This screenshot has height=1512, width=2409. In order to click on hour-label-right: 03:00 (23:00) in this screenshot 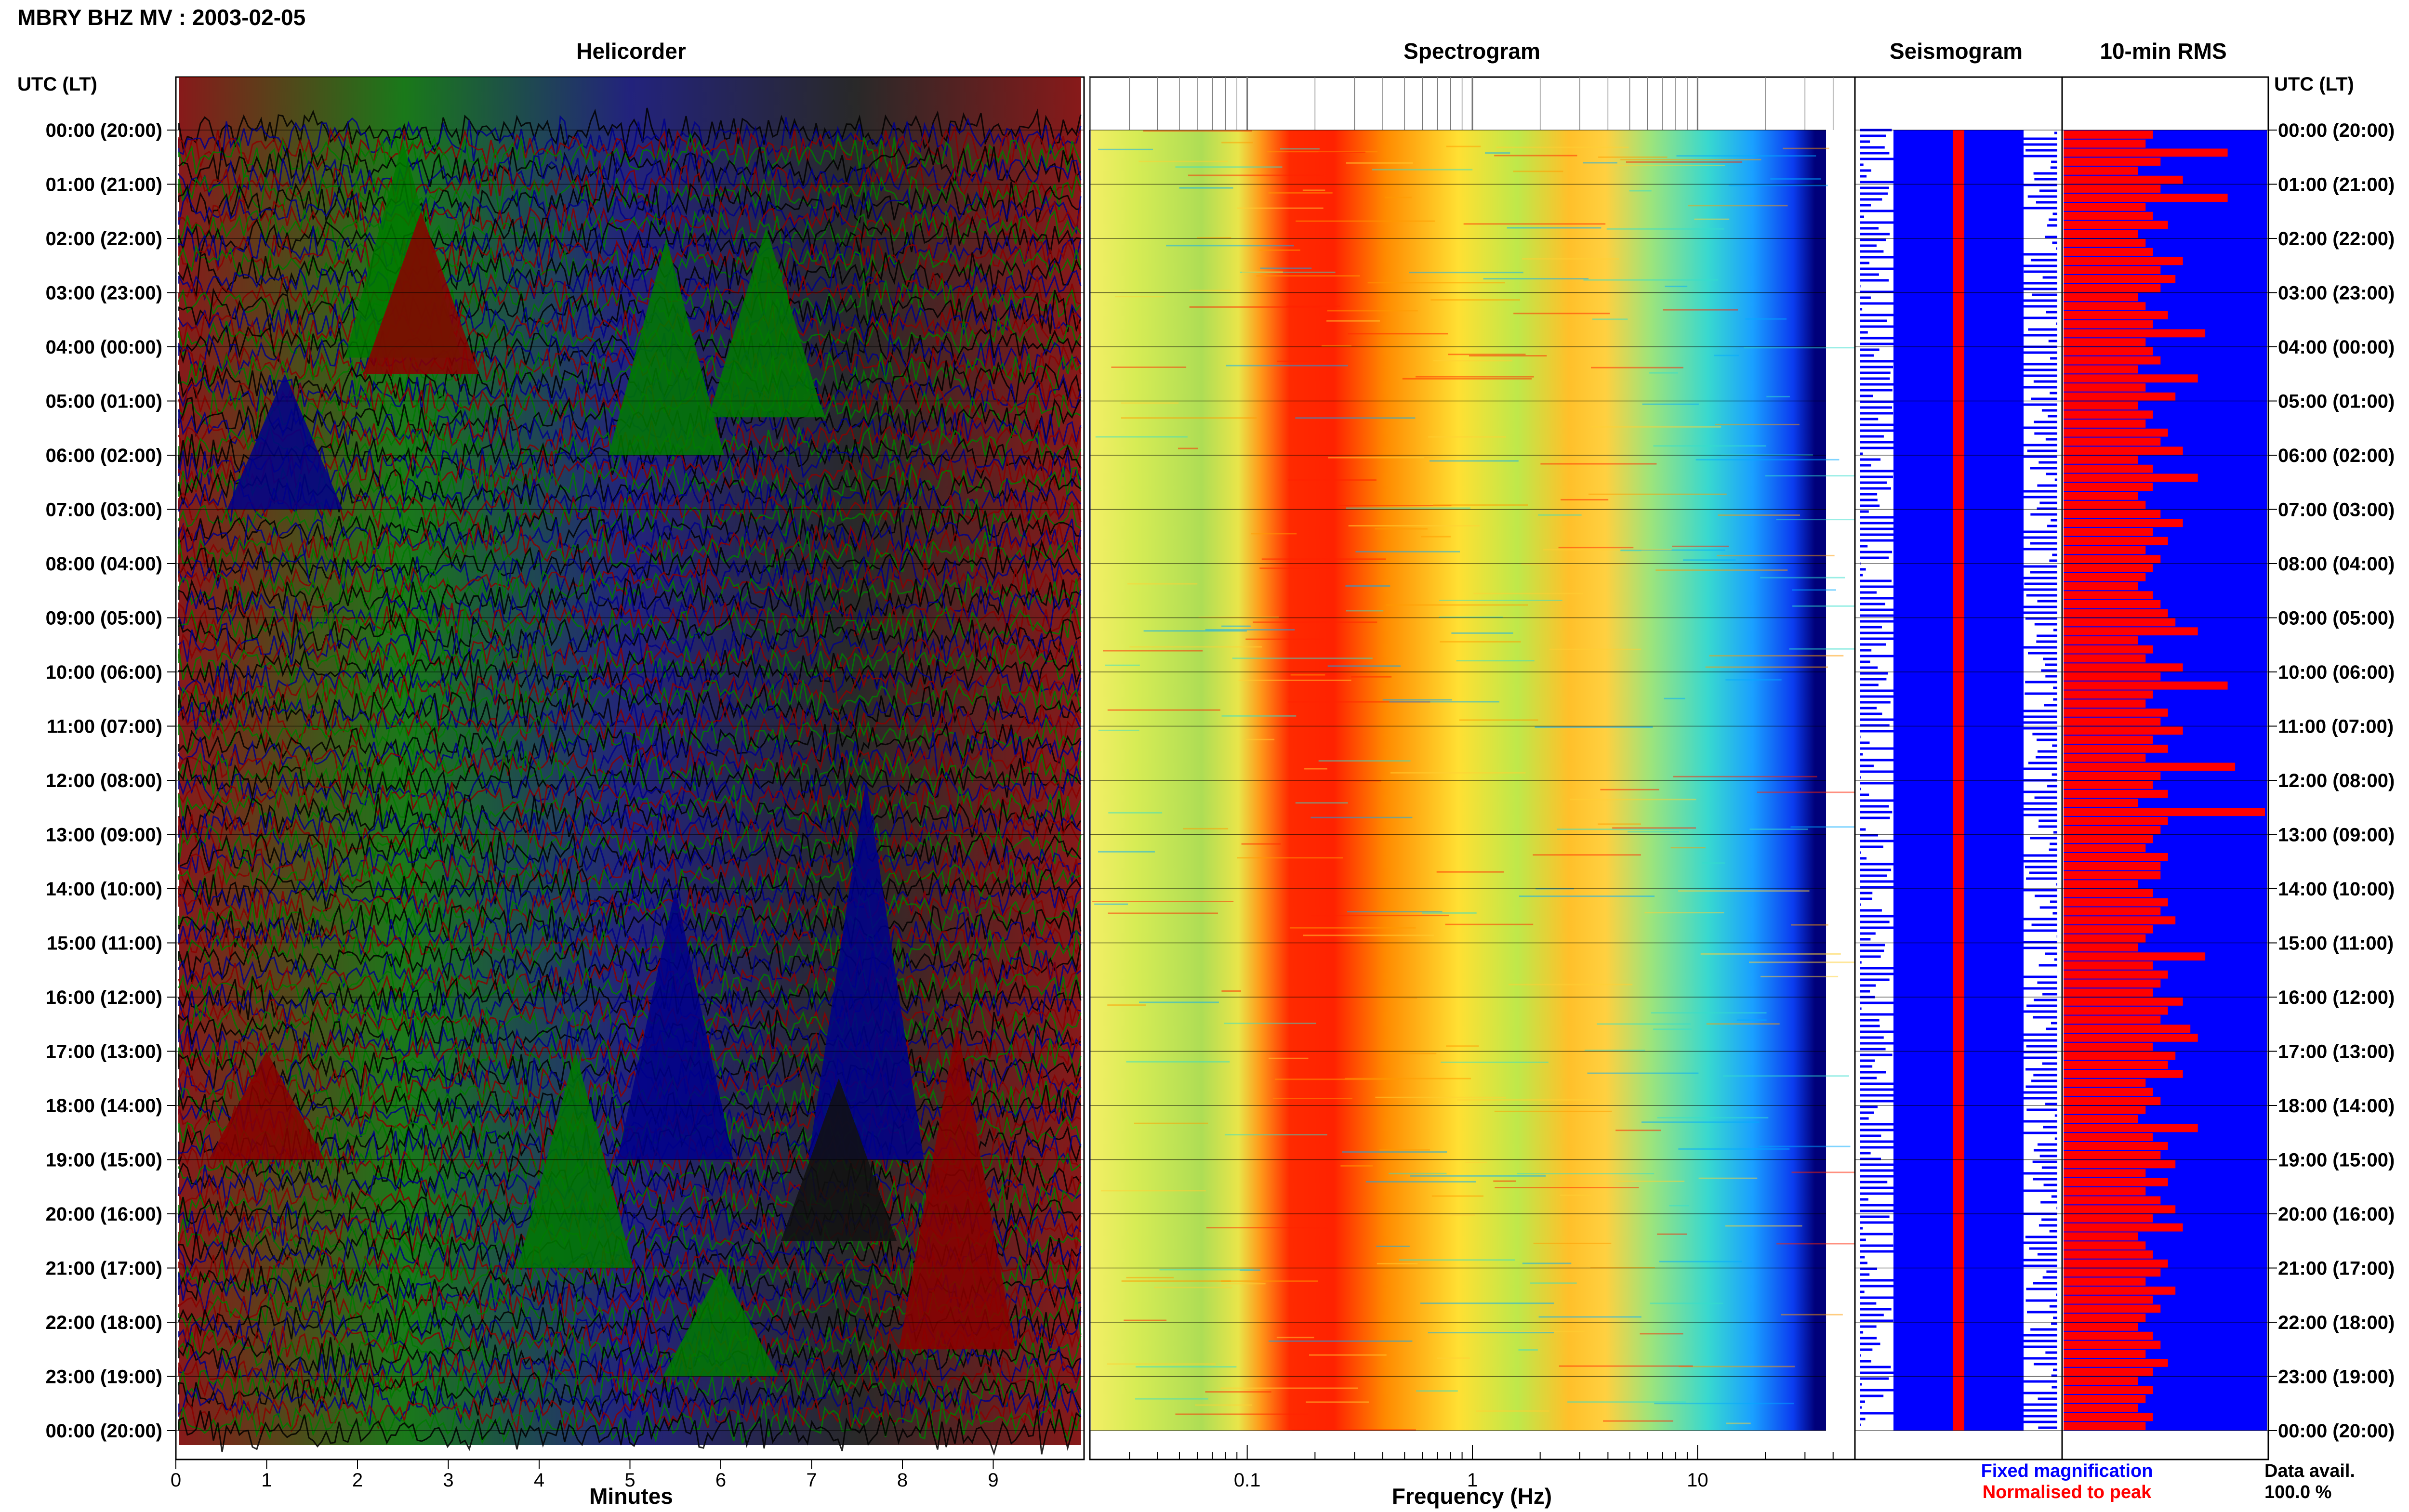, I will do `click(2336, 293)`.